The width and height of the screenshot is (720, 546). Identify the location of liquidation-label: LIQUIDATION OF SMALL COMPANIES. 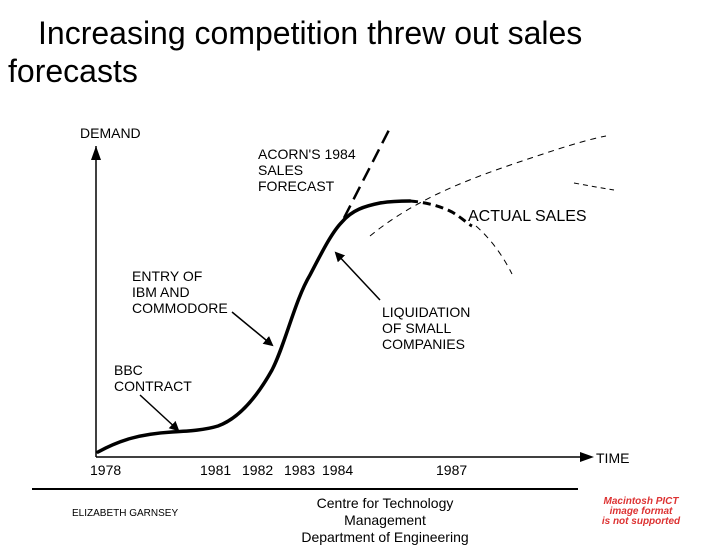
(426, 328).